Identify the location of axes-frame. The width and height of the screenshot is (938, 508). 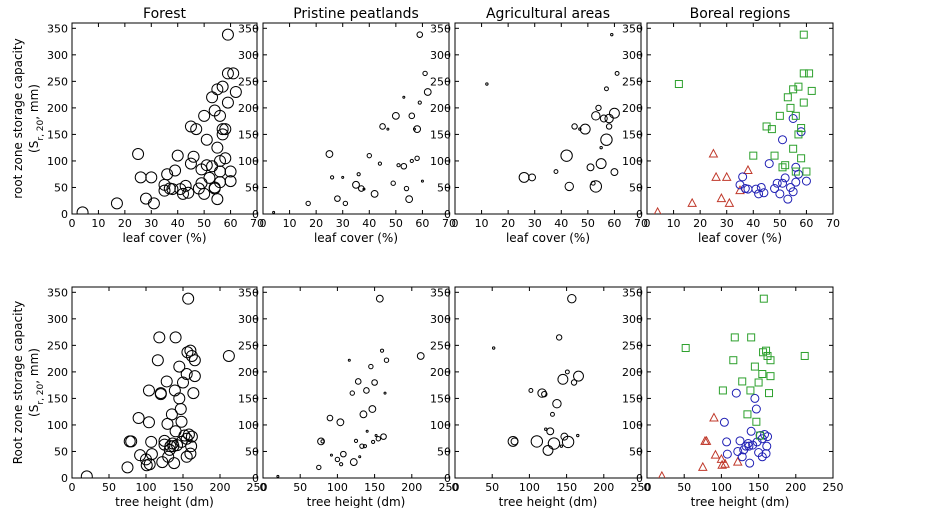
(548, 382).